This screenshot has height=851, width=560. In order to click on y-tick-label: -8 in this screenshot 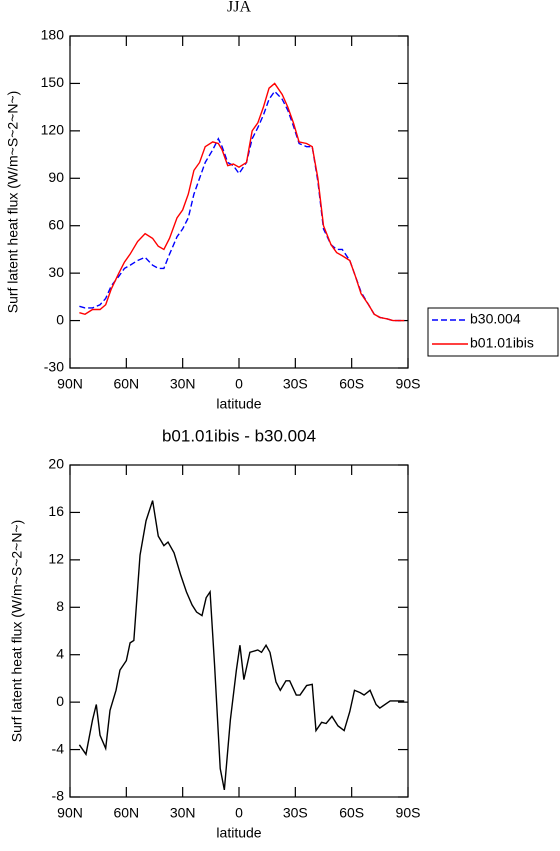, I will do `click(58, 796)`.